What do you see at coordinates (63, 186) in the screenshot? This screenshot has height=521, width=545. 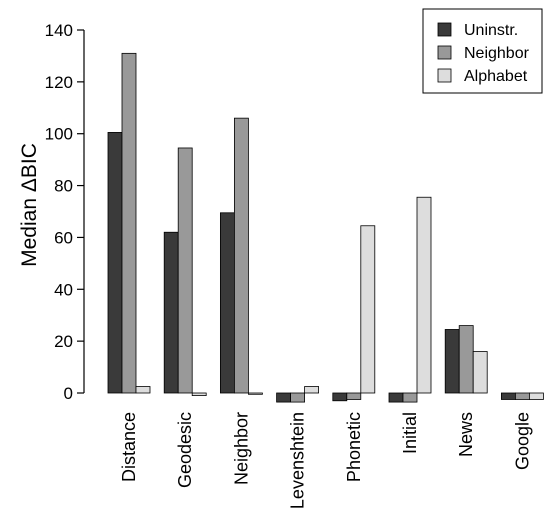 I see `y-tick-label: 80` at bounding box center [63, 186].